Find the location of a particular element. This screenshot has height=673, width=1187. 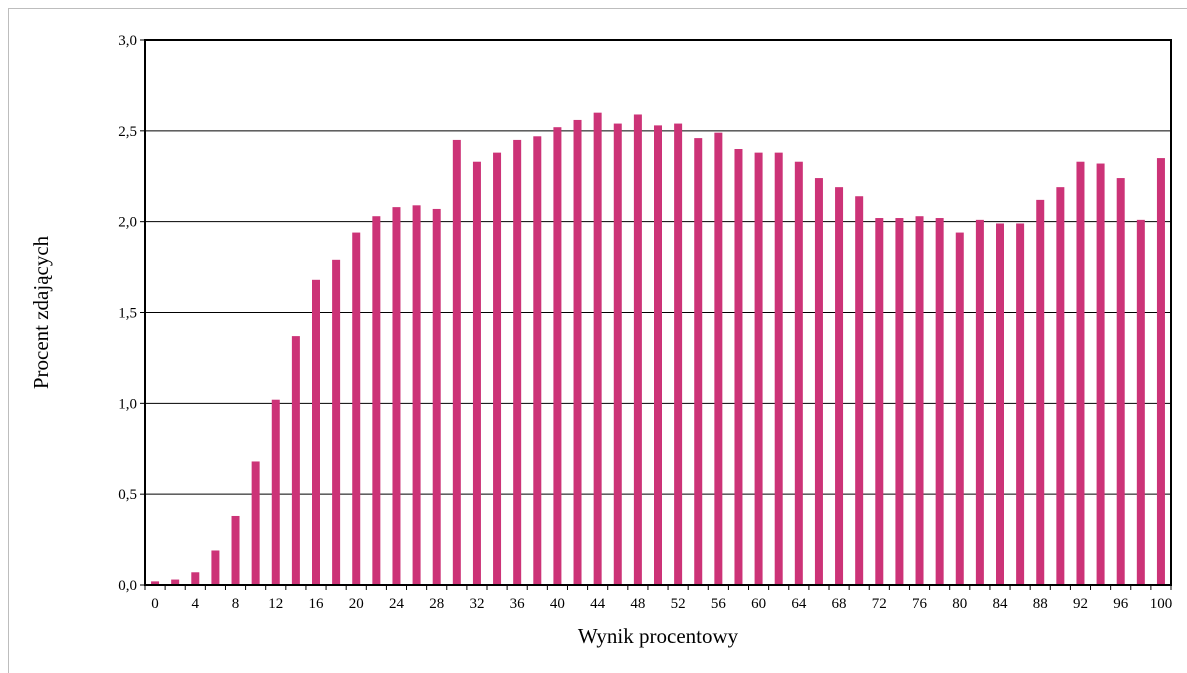

x-tick-label: 72 is located at coordinates (879, 604).